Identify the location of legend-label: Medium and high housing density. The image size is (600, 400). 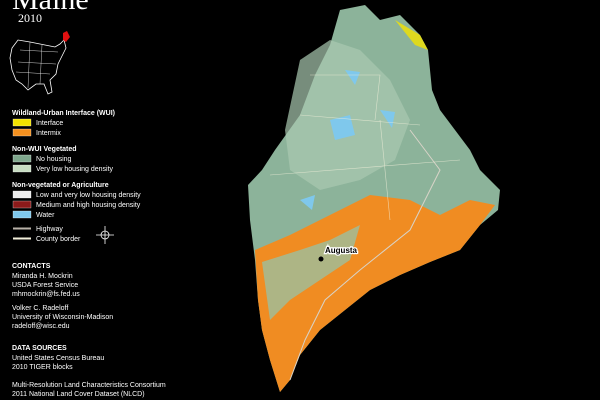
(88, 205).